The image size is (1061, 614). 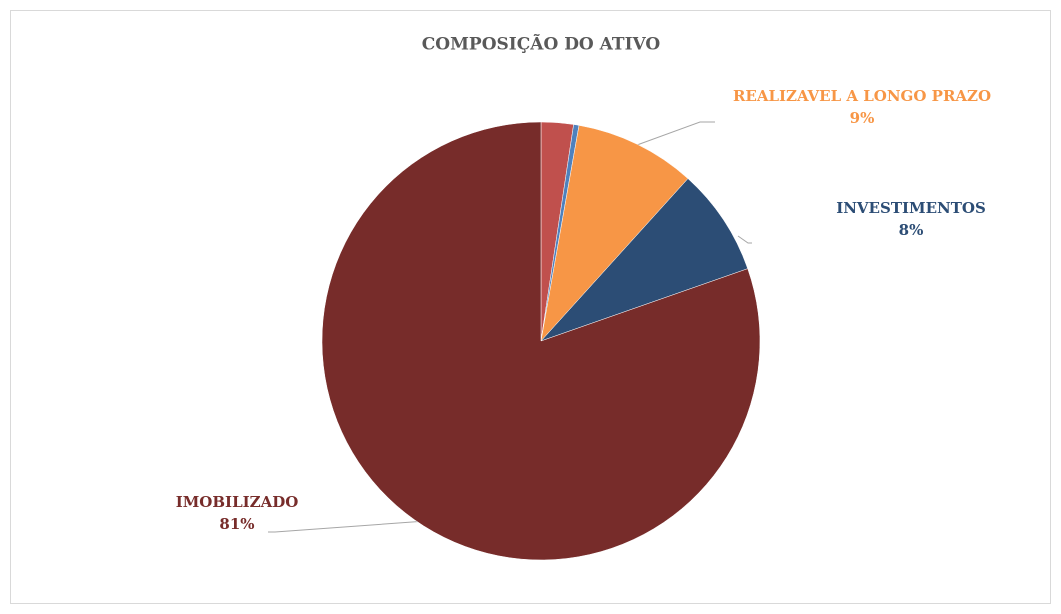 I want to click on slice-value-label: 81%, so click(x=236, y=524).